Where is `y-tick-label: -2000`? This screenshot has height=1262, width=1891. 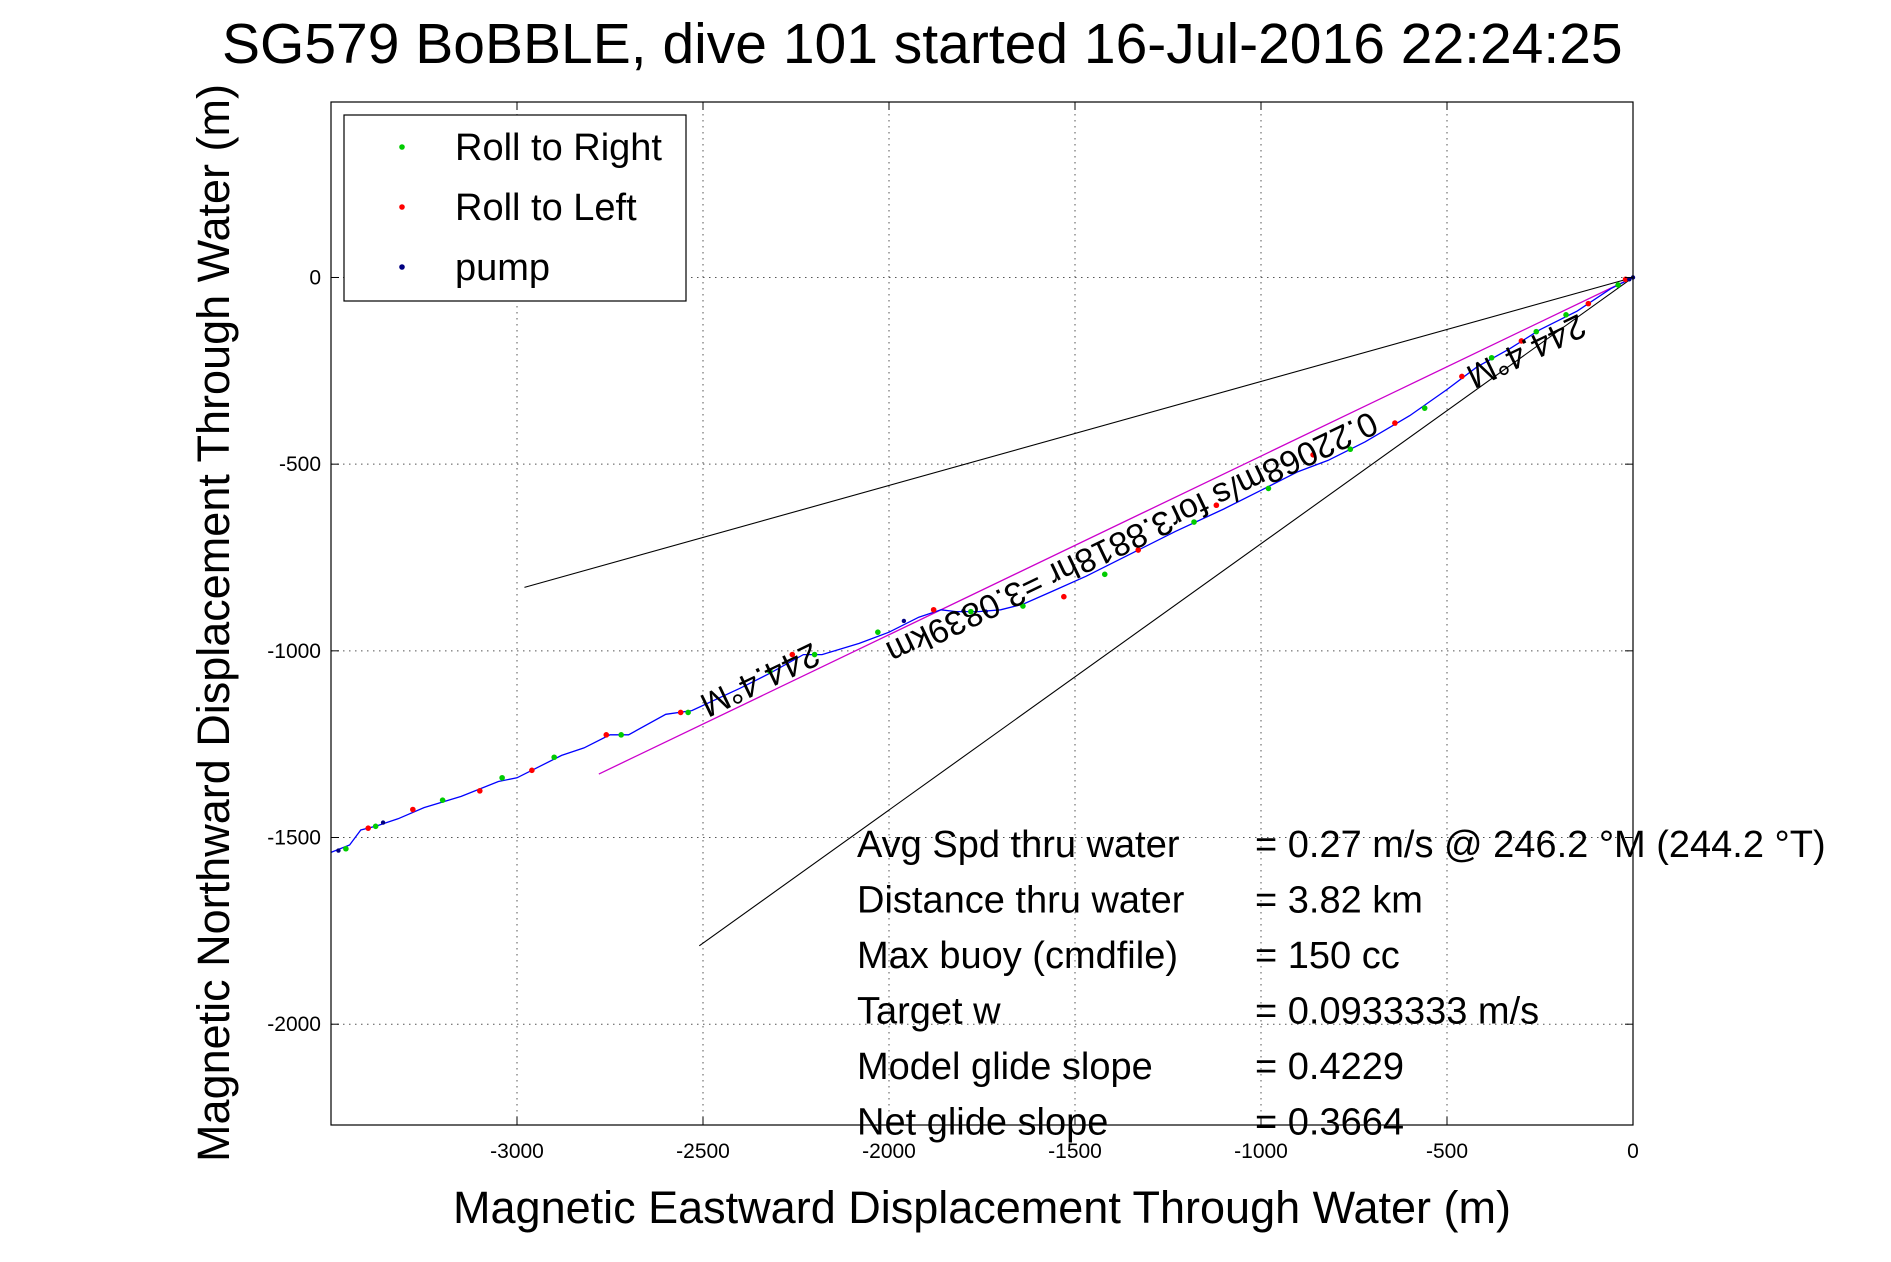 y-tick-label: -2000 is located at coordinates (294, 1024).